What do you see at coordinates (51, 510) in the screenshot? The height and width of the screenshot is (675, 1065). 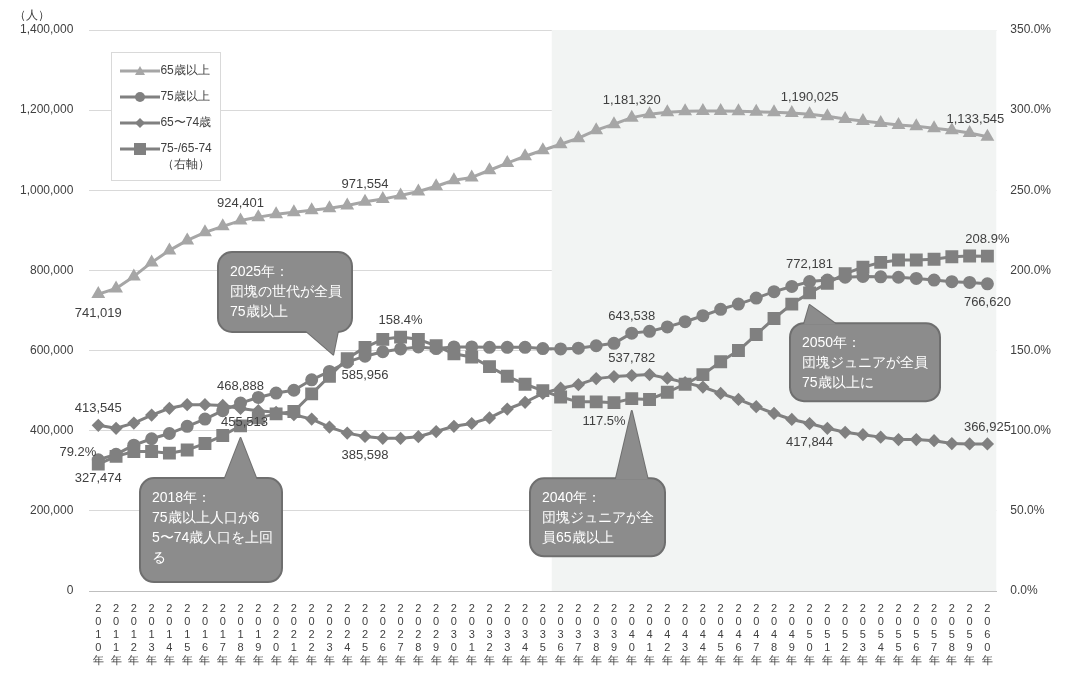 I see `y-tick-label: 200,000` at bounding box center [51, 510].